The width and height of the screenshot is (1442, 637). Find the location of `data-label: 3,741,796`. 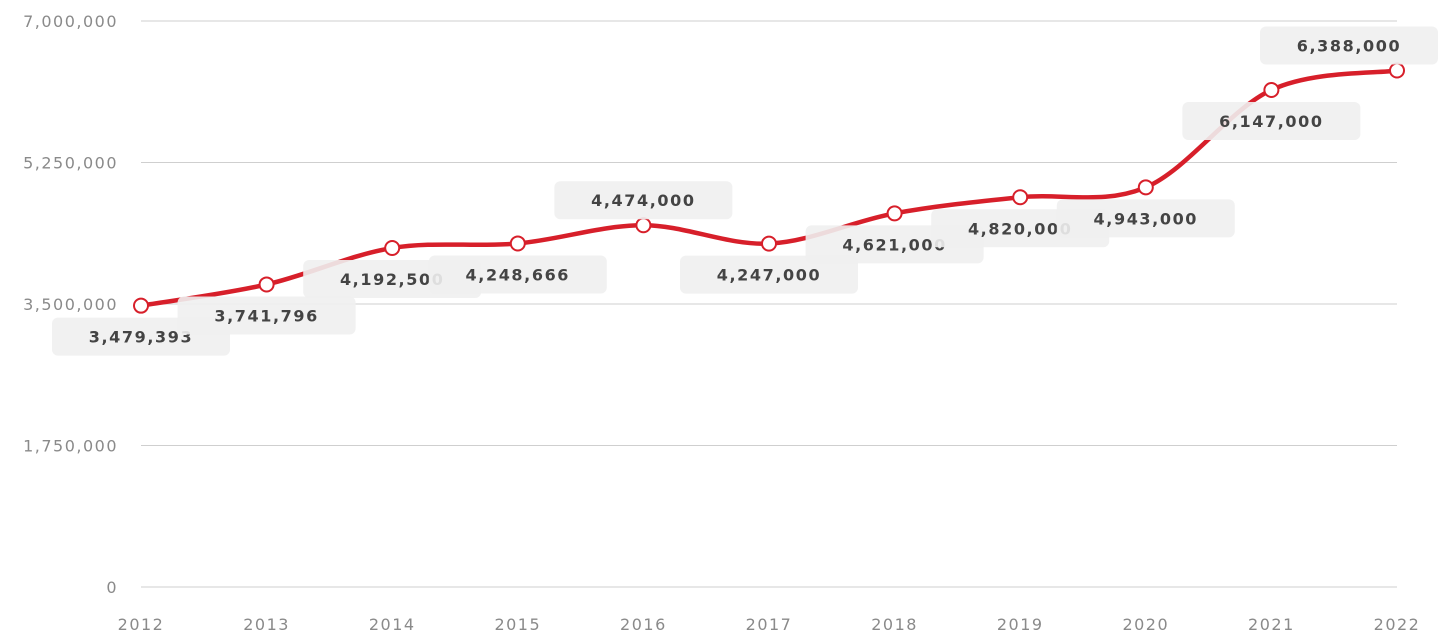

data-label: 3,741,796 is located at coordinates (266, 315).